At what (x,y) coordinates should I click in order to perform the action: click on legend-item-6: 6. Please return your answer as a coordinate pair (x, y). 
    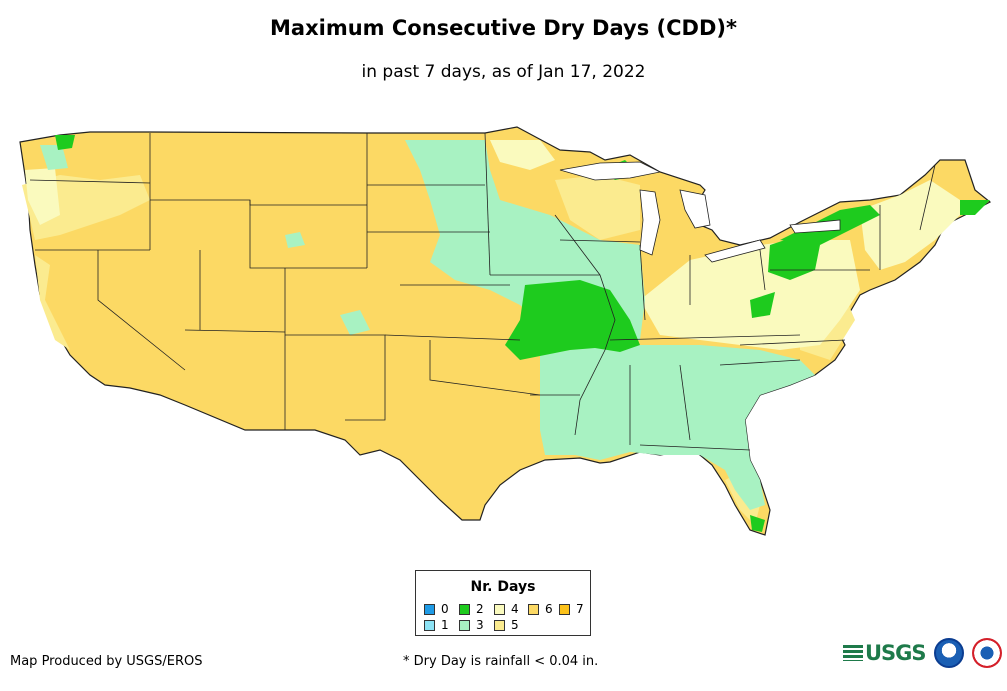
    Looking at the image, I should click on (540, 609).